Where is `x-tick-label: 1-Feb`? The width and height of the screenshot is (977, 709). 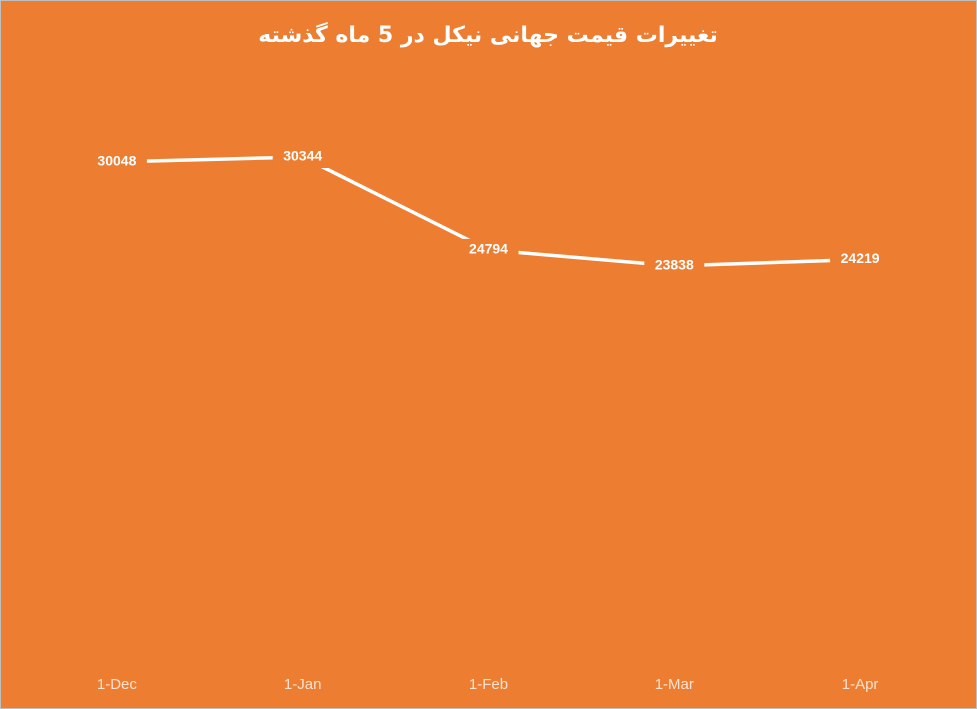
x-tick-label: 1-Feb is located at coordinates (488, 684).